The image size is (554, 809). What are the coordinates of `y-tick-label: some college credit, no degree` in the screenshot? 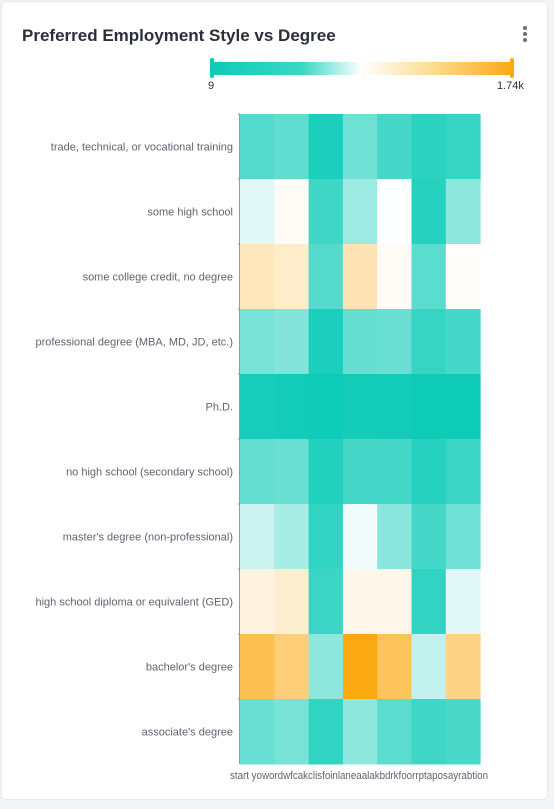 It's located at (158, 278).